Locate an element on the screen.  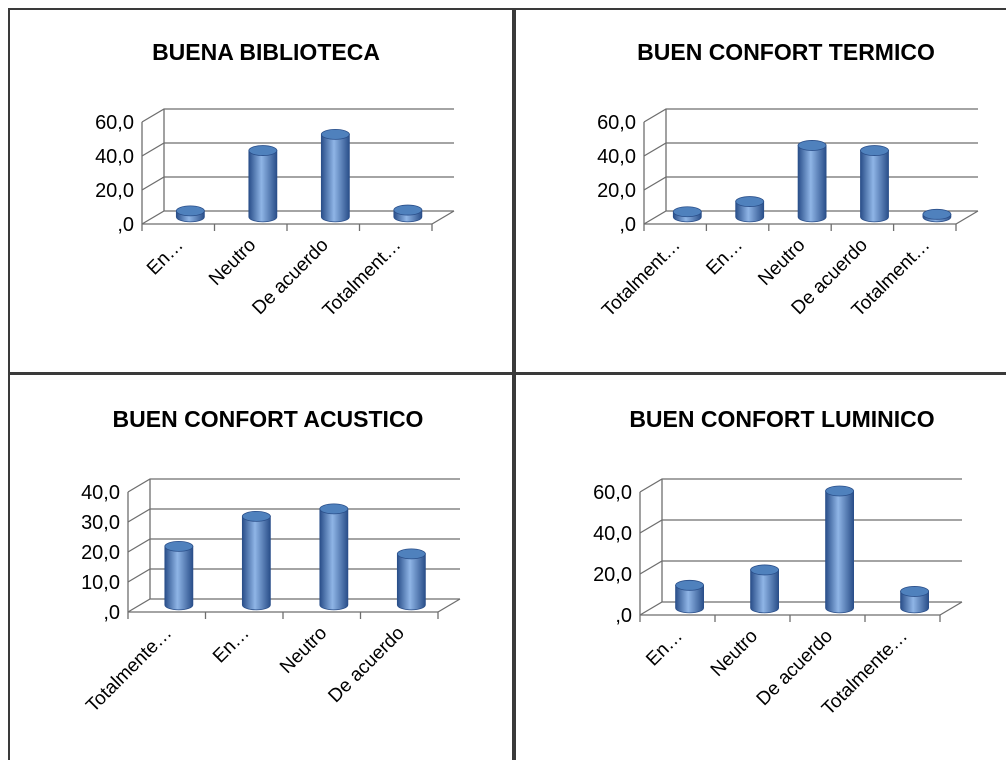
table-border-left is located at coordinates (9, 384).